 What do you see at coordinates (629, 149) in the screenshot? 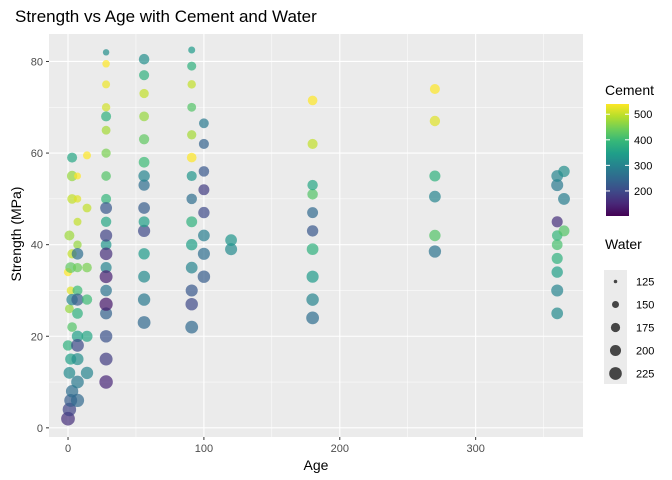
I see `cement-legend: Cement 200 300 400 500` at bounding box center [629, 149].